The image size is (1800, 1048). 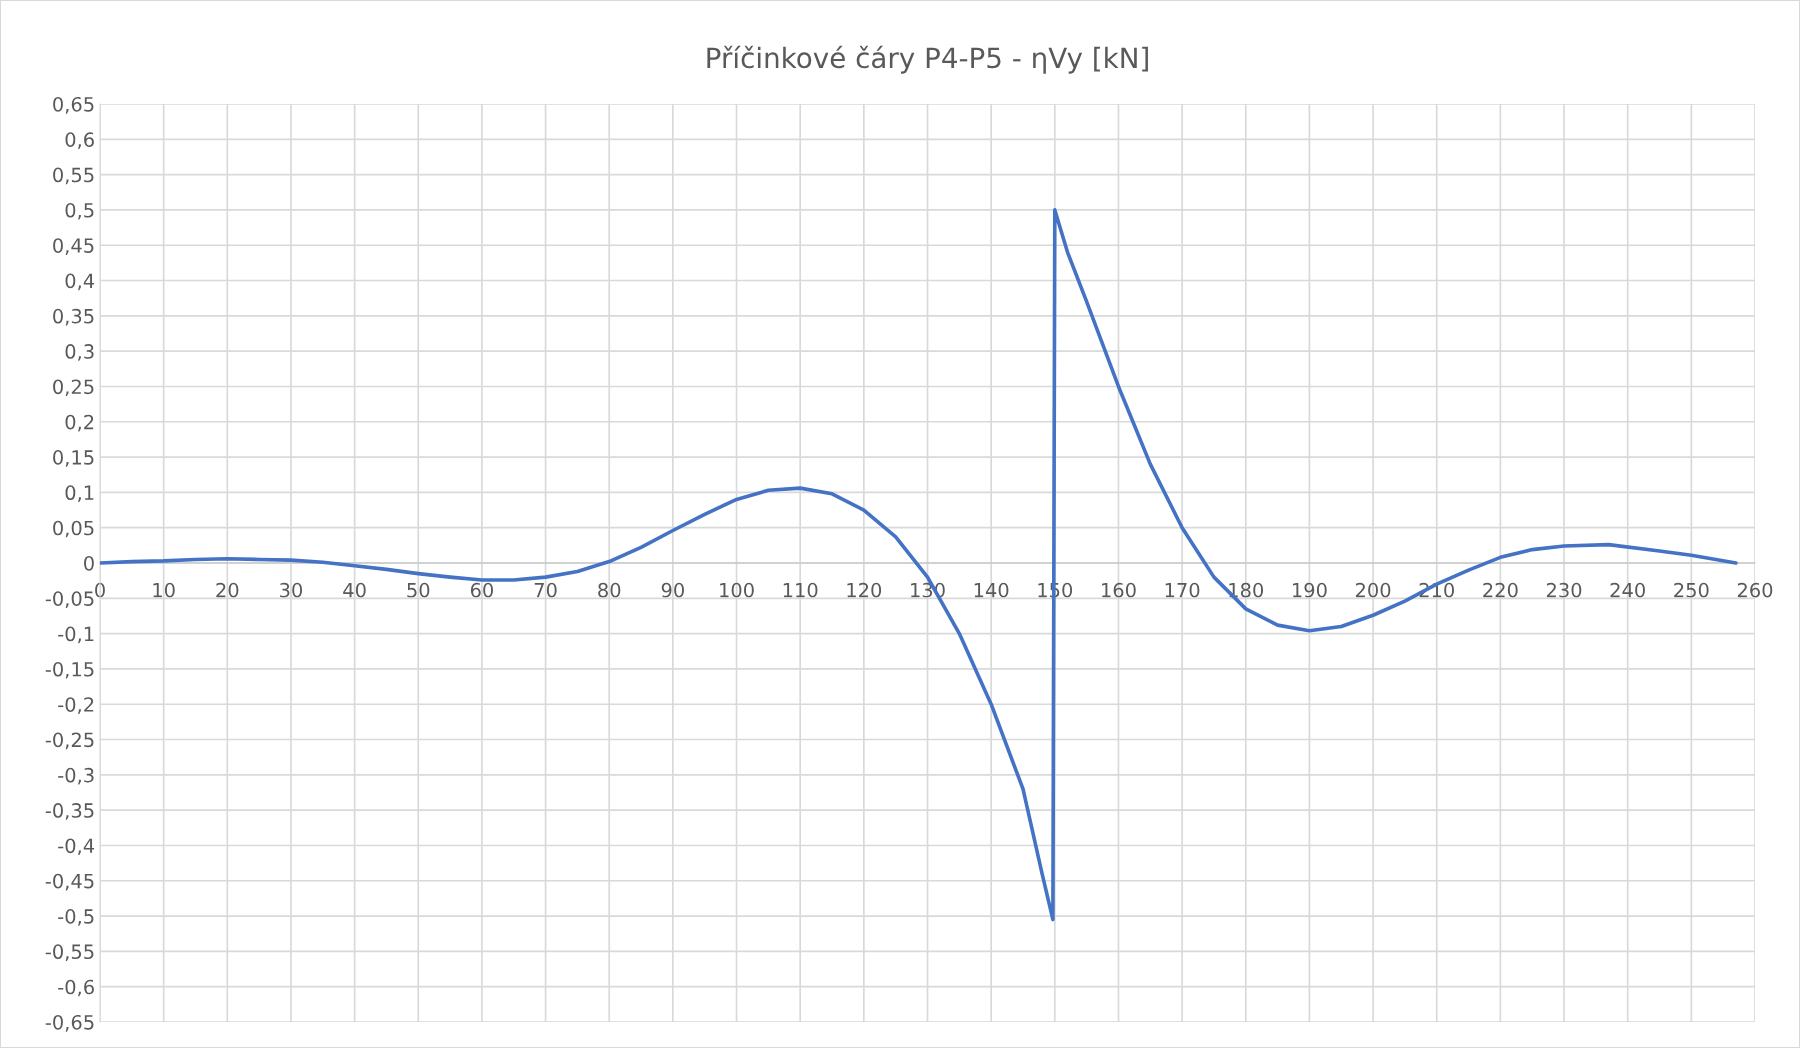 What do you see at coordinates (1310, 590) in the screenshot?
I see `x-tick-label: 190` at bounding box center [1310, 590].